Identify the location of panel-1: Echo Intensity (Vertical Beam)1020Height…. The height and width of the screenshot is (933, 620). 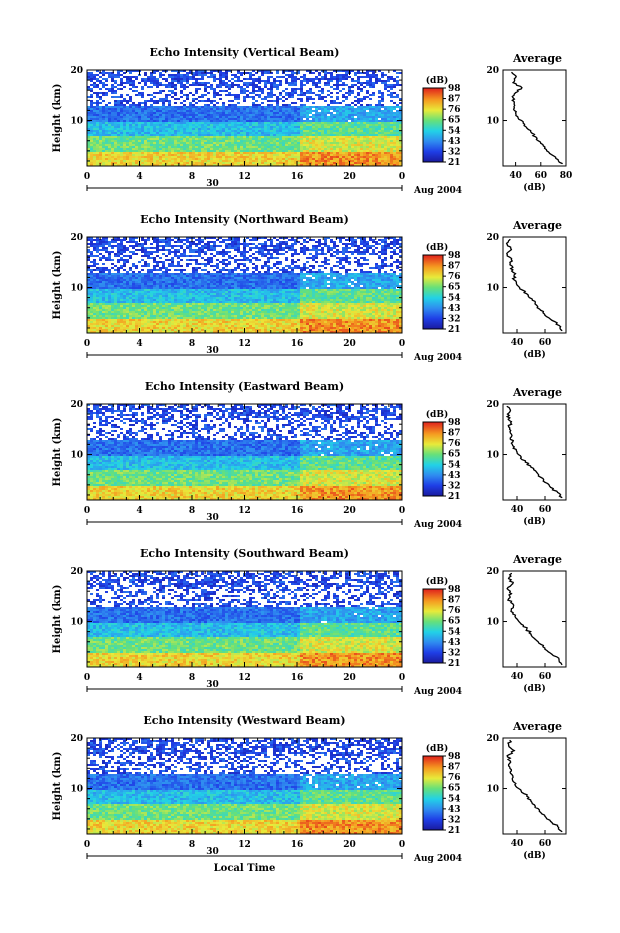
(312, 121).